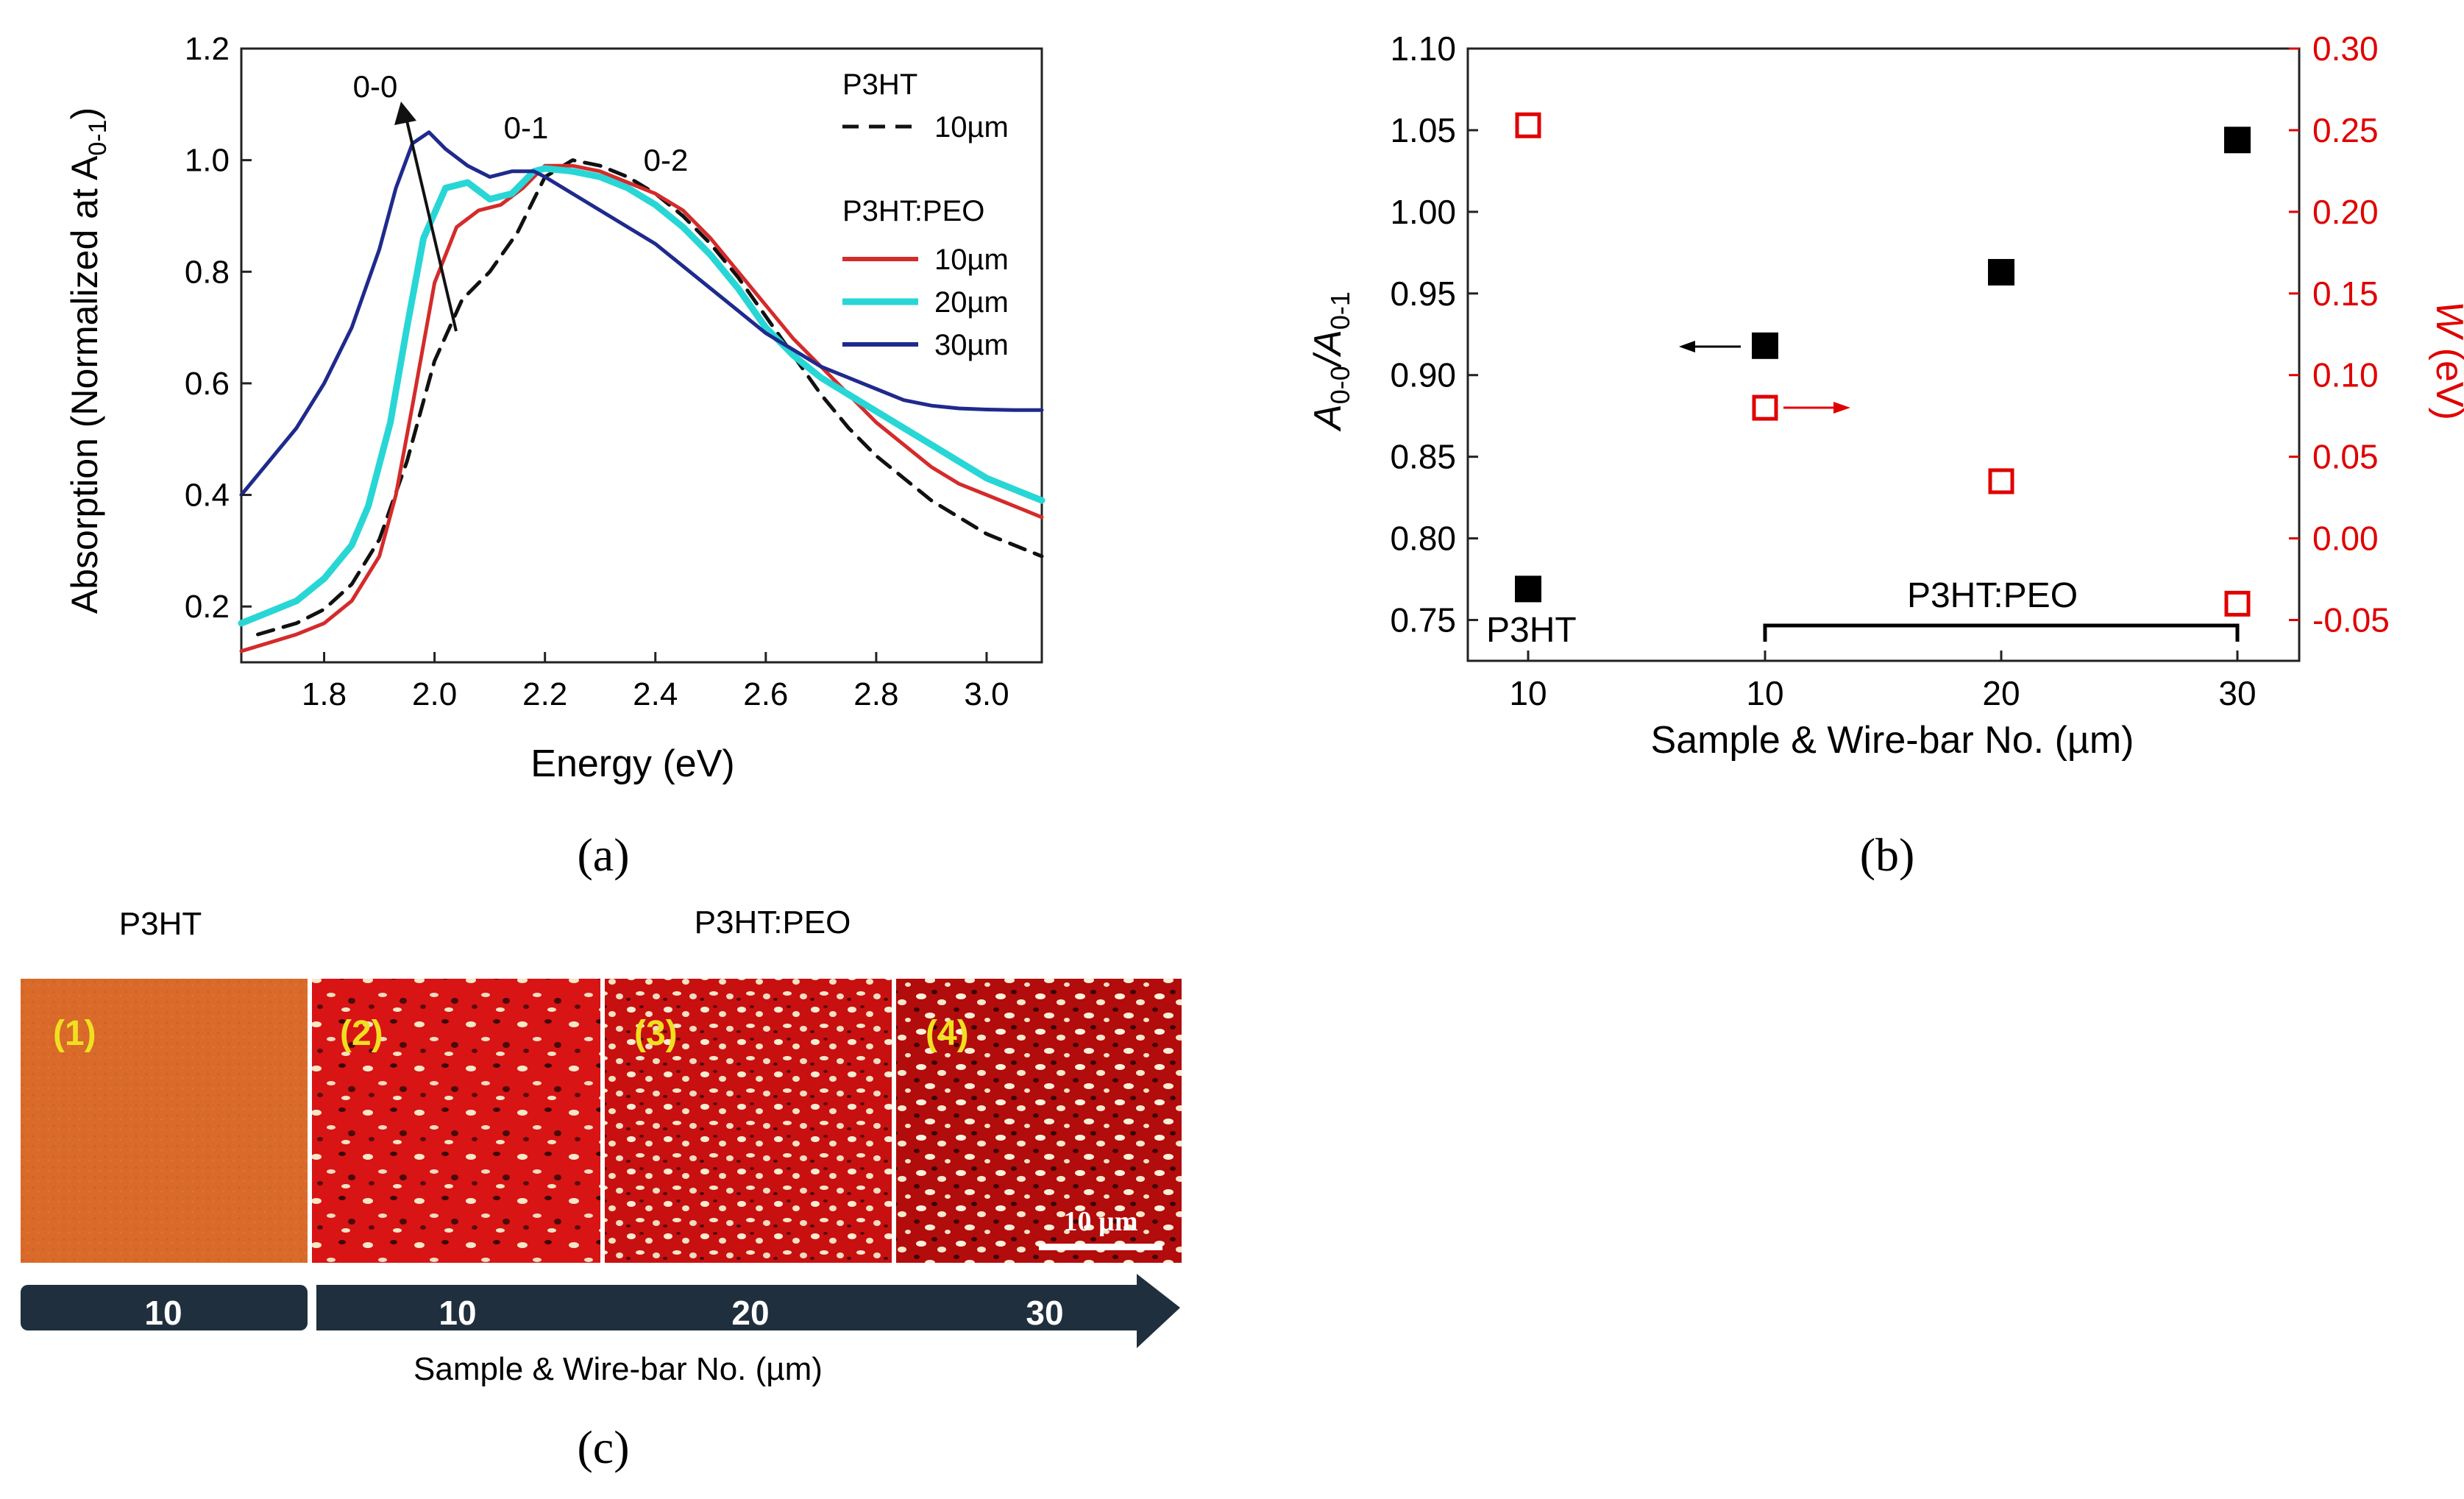 This screenshot has height=1499, width=2464. I want to click on scale-bar, so click(1100, 1247).